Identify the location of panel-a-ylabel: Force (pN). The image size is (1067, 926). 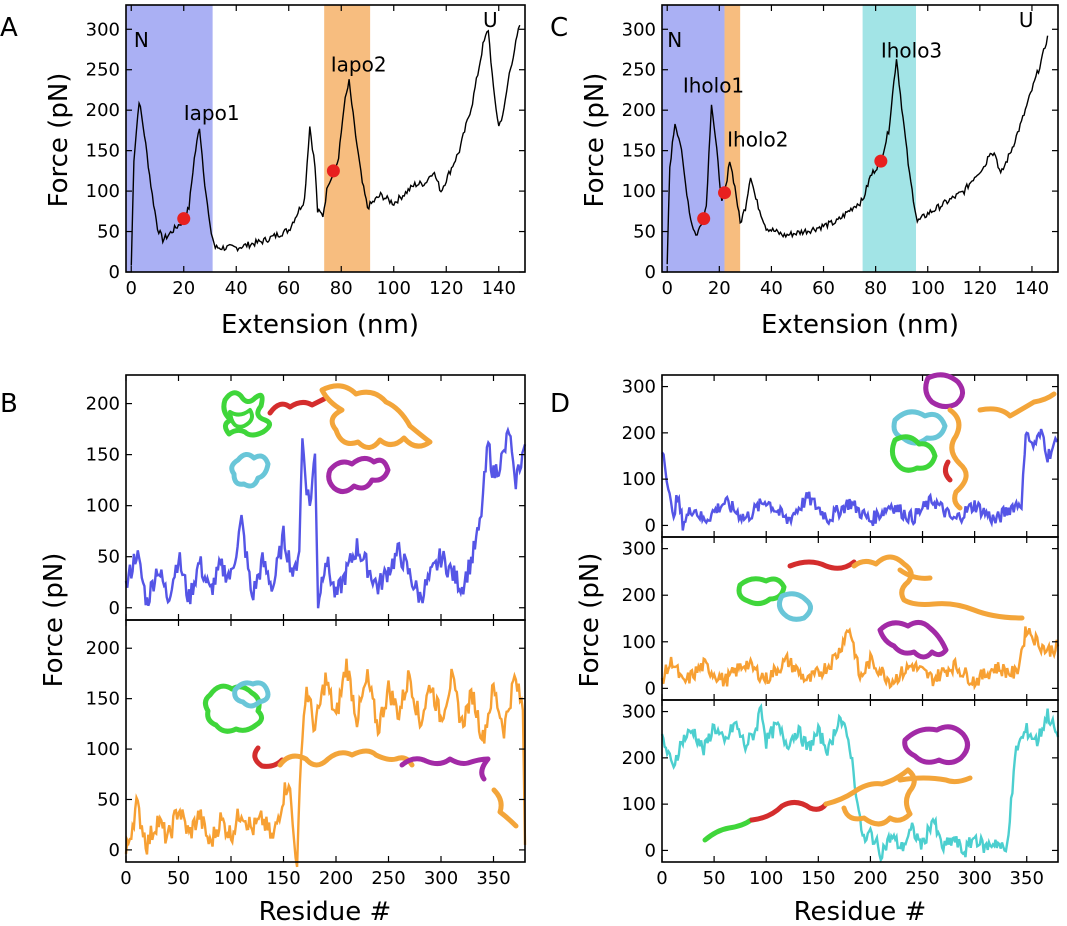
(59, 140).